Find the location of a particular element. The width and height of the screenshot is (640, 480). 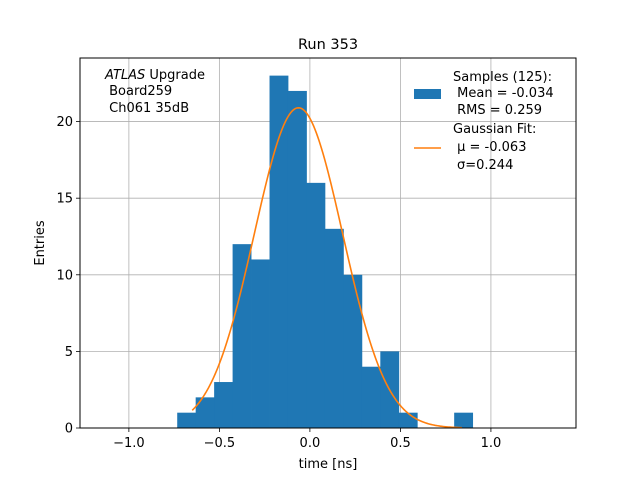

x-tick-label: 0.5 is located at coordinates (400, 443).